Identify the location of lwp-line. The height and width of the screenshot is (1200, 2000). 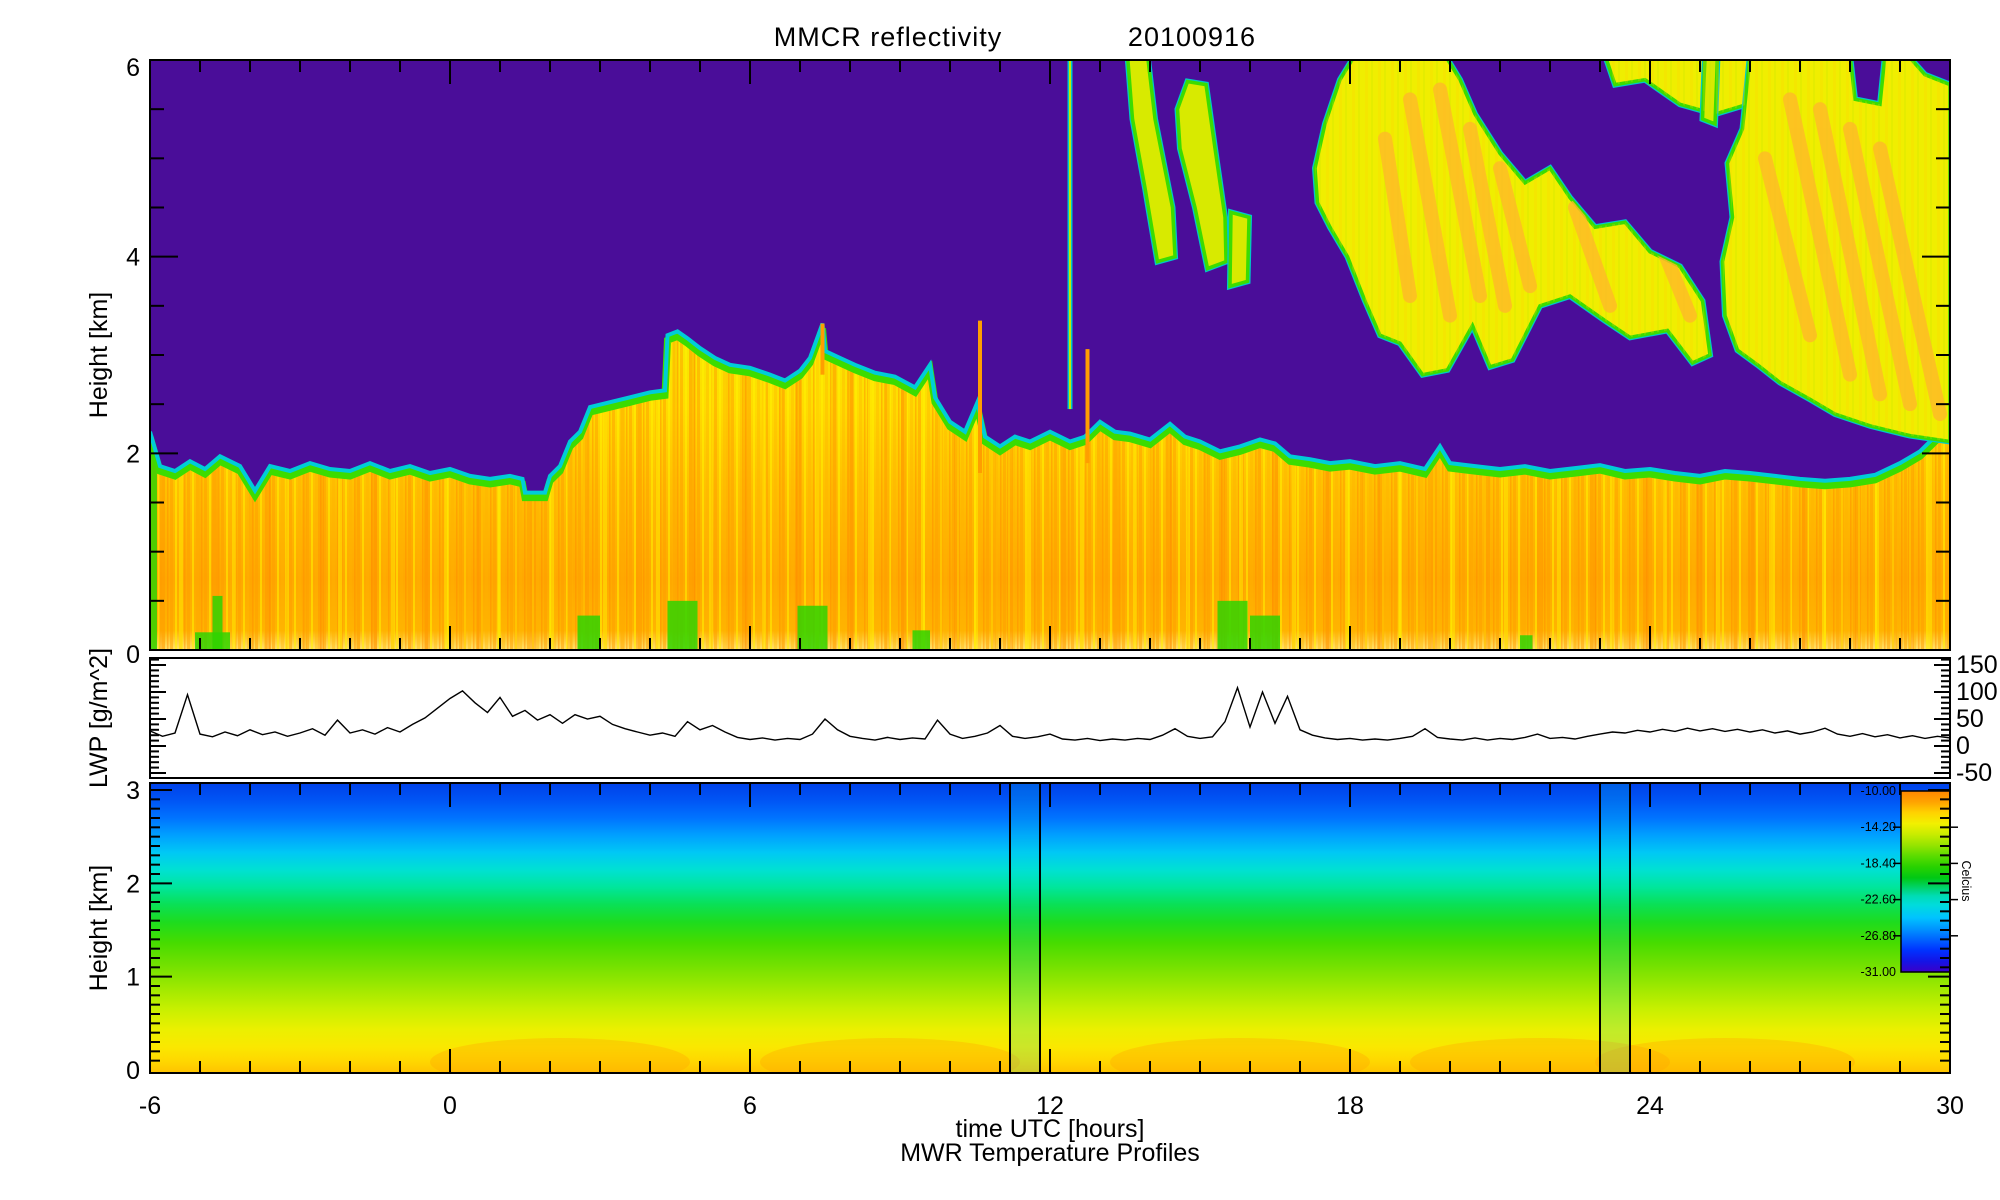
(1050, 713).